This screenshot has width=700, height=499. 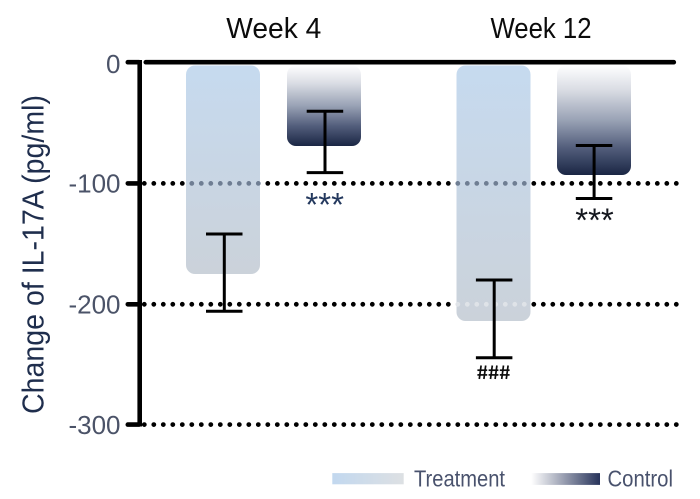 What do you see at coordinates (33, 254) in the screenshot?
I see `svg-text: Change of IL-17A (pg/ml)` at bounding box center [33, 254].